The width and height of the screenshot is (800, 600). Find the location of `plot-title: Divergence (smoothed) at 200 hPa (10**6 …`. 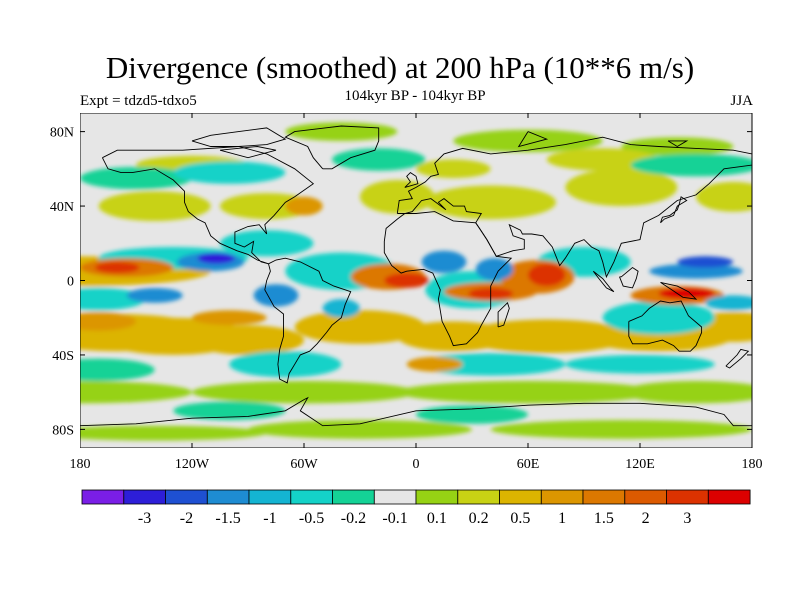

plot-title: Divergence (smoothed) at 200 hPa (10**6 … is located at coordinates (400, 67).